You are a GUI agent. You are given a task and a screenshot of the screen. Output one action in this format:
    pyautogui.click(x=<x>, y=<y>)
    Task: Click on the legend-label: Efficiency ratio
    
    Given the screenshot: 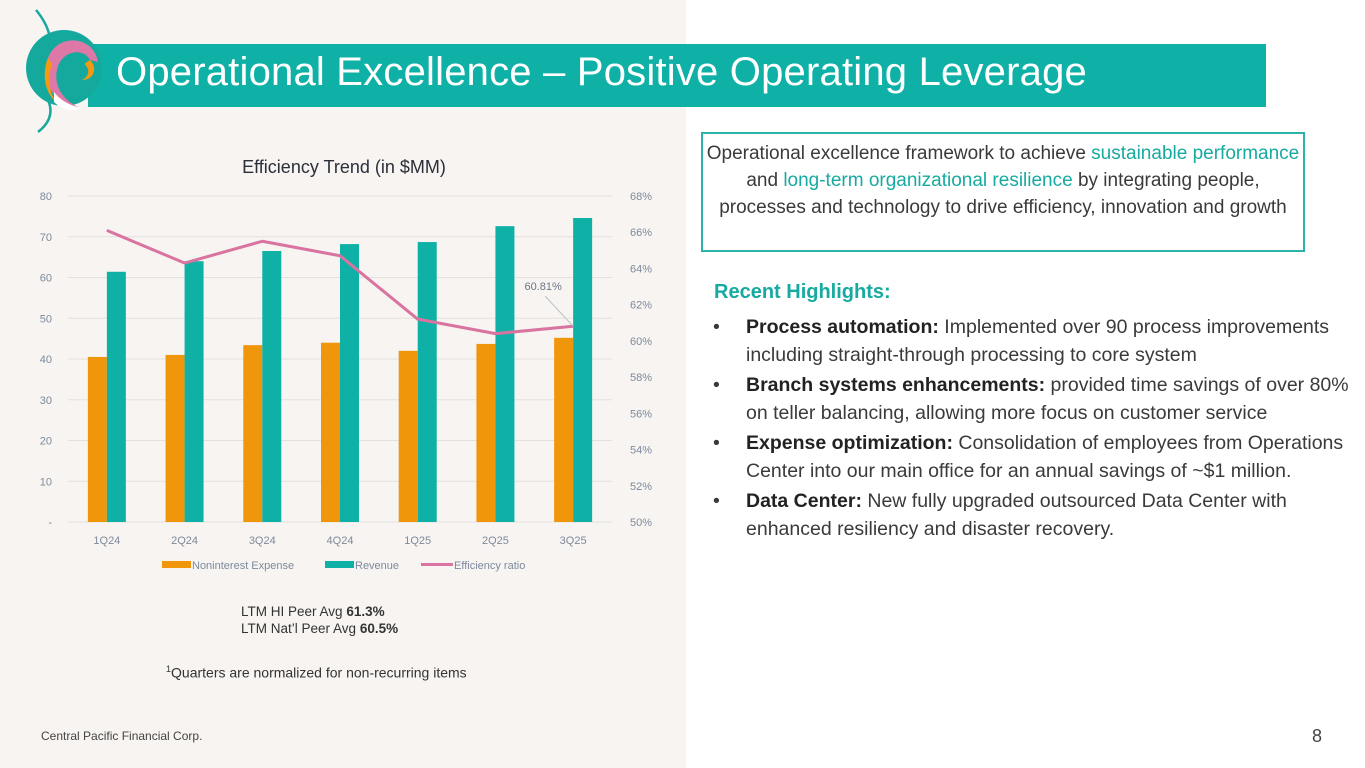 What is the action you would take?
    pyautogui.click(x=489, y=566)
    